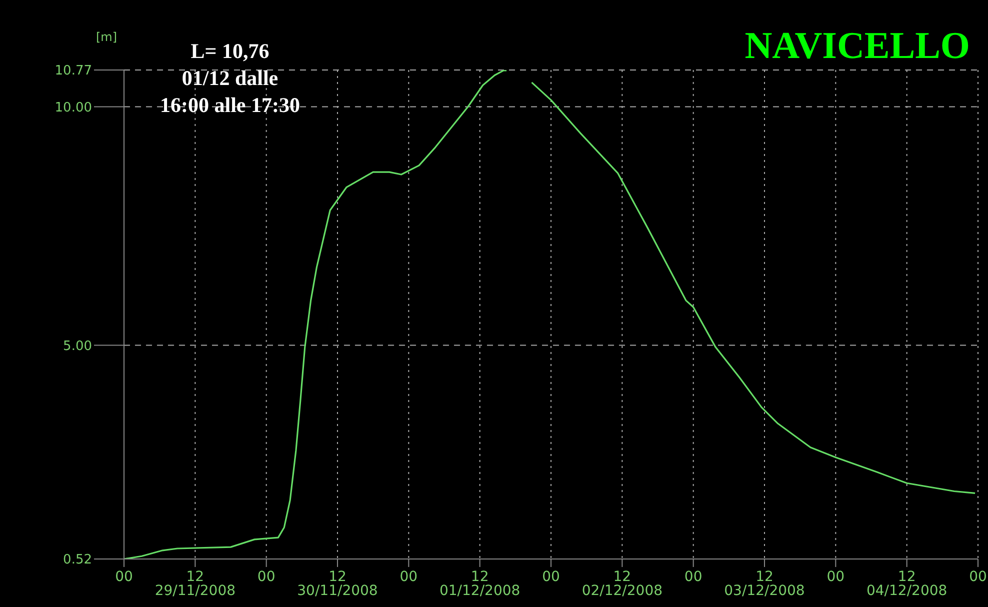 The height and width of the screenshot is (607, 988). Describe the element at coordinates (230, 78) in the screenshot. I see `annotation: L= 10,76 01/12 dalle 16:00 alle 17:30` at that location.